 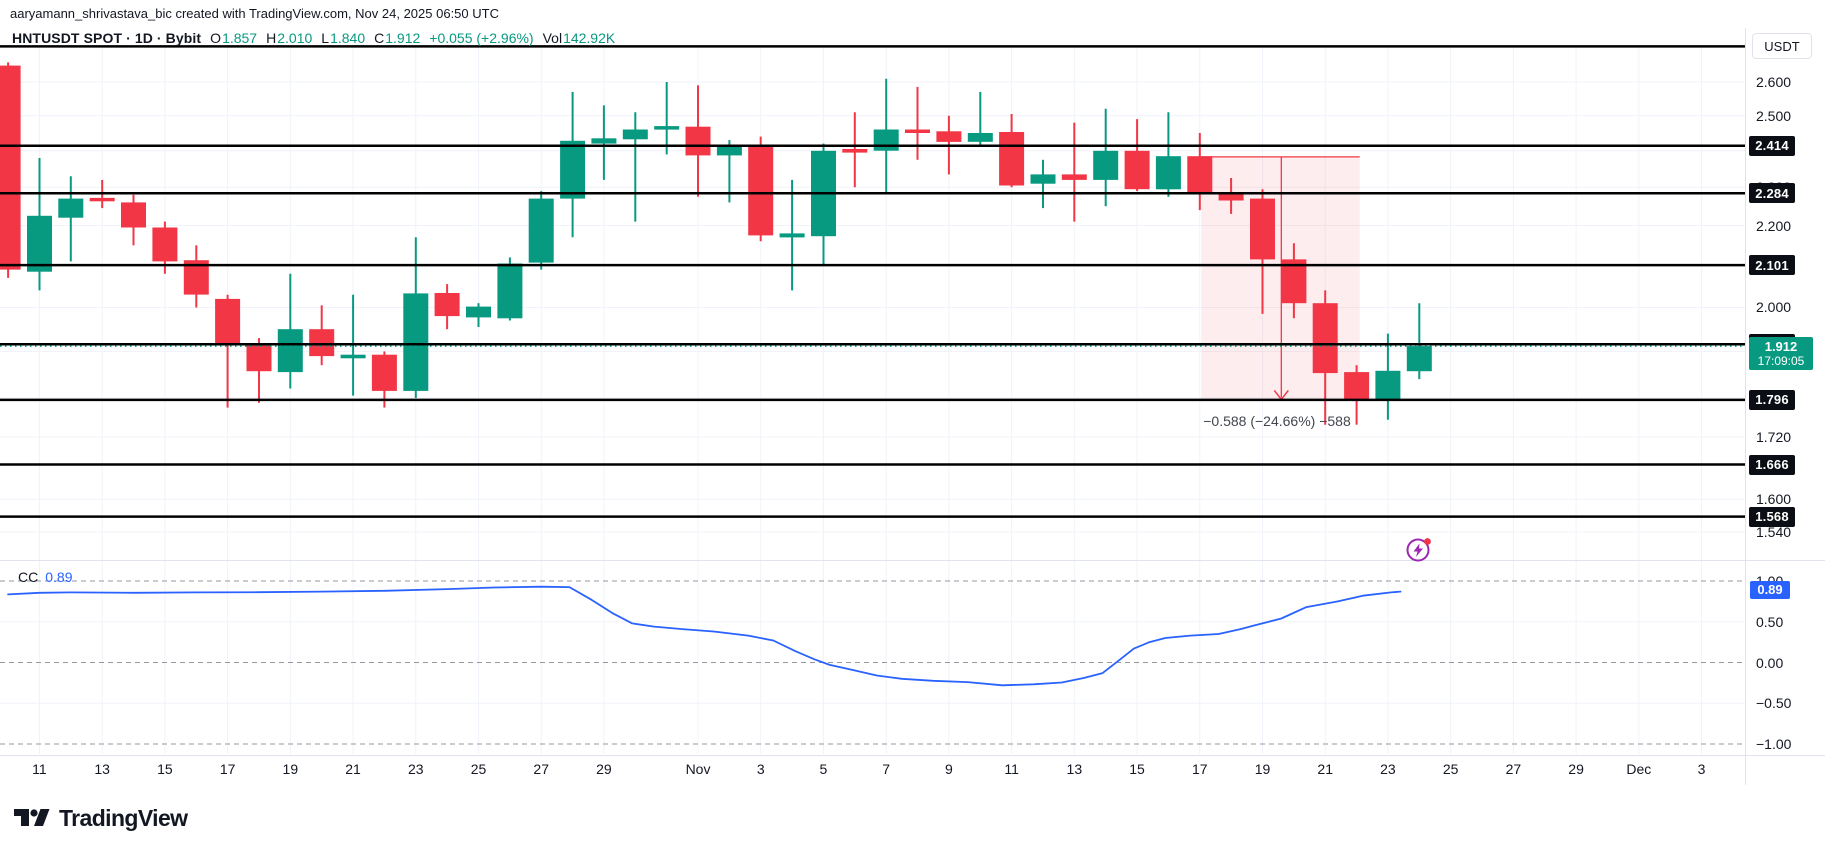 I want to click on cc-line, so click(x=704, y=636).